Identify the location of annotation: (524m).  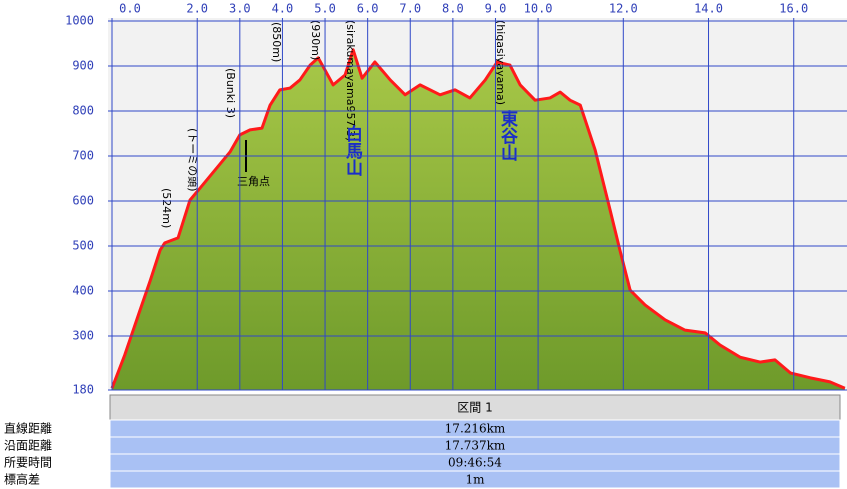
(166, 208).